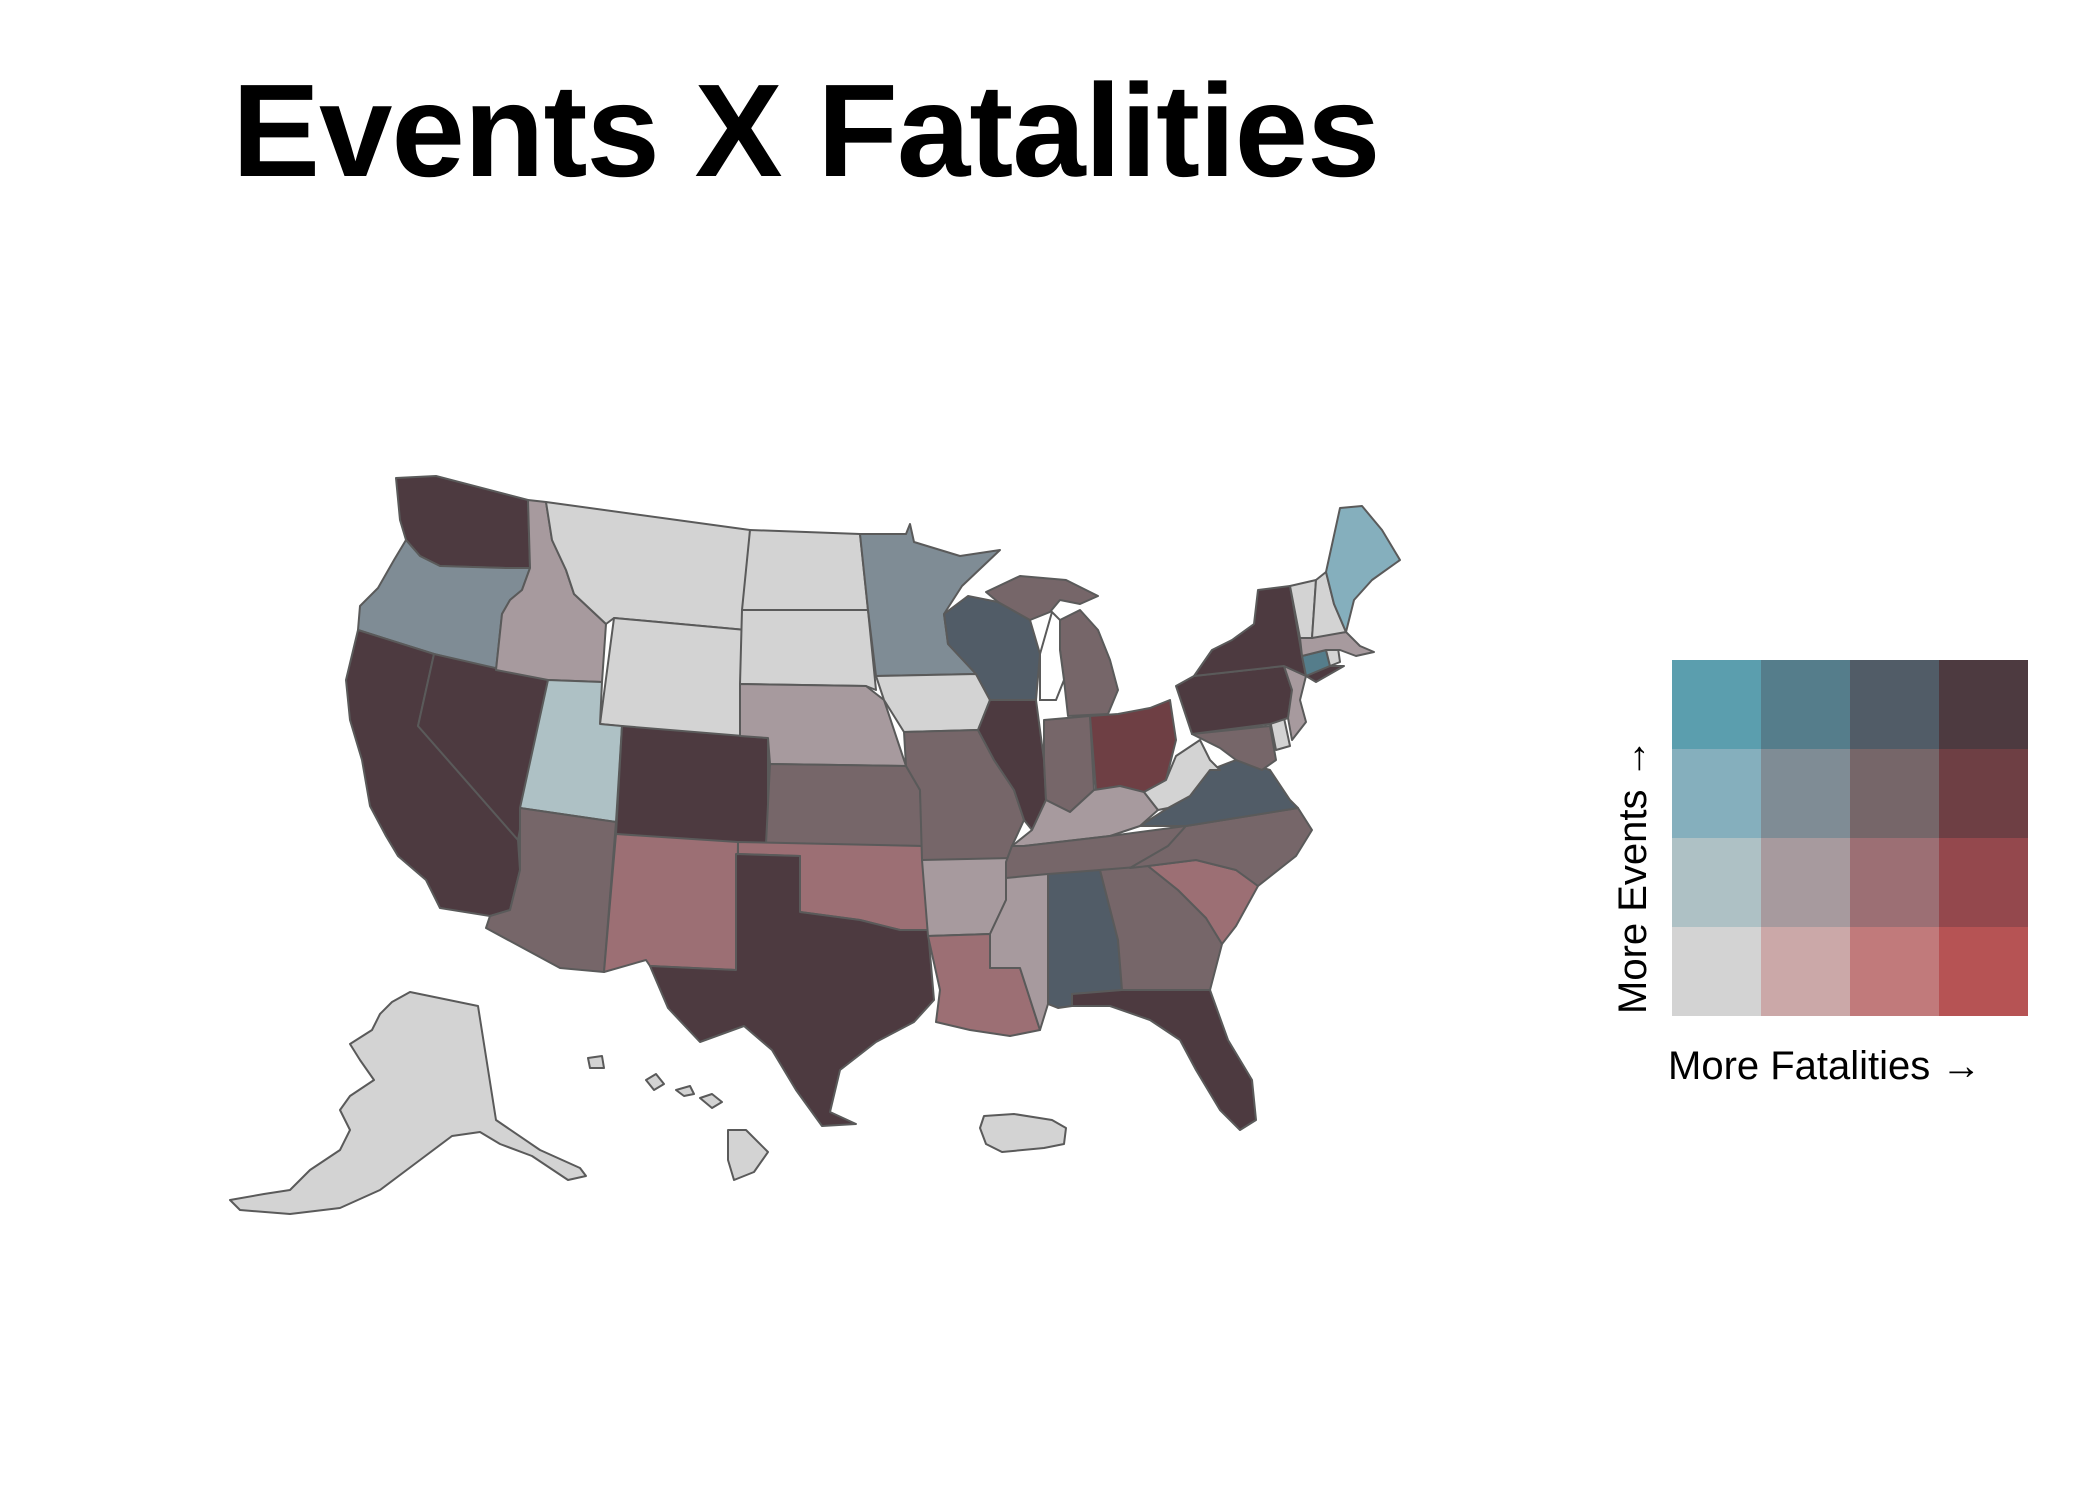 The height and width of the screenshot is (1500, 2100). Describe the element at coordinates (673, 678) in the screenshot. I see `state-wy` at that location.